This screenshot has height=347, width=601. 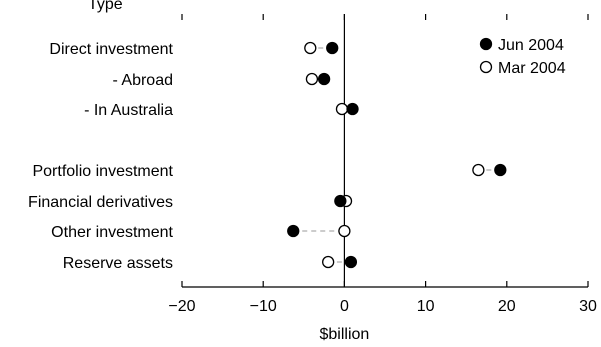 I want to click on x-tick-label: −10, so click(x=263, y=306).